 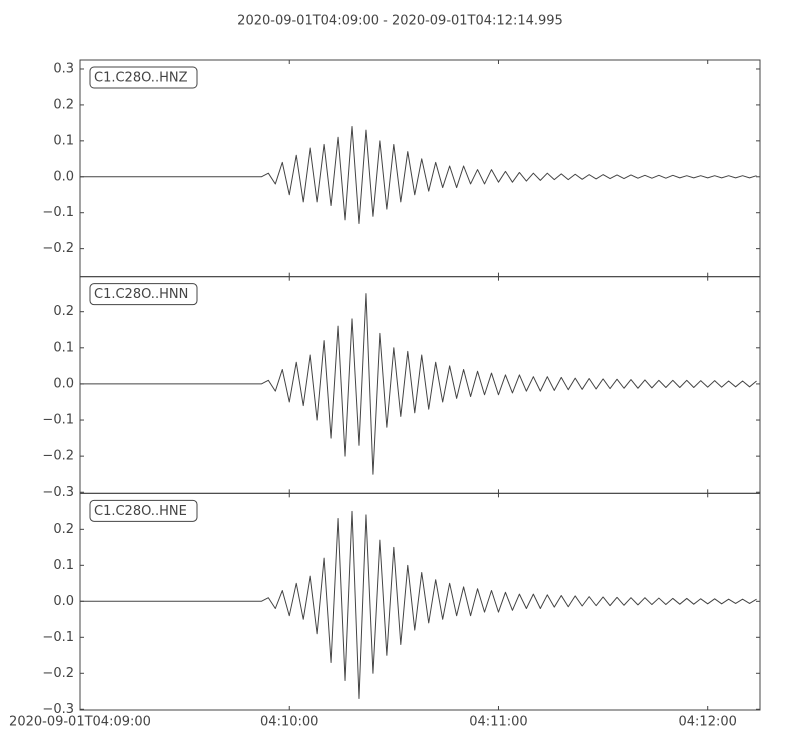 I want to click on x-tick-label: 2020-09-01T04:09:00, so click(x=80, y=722).